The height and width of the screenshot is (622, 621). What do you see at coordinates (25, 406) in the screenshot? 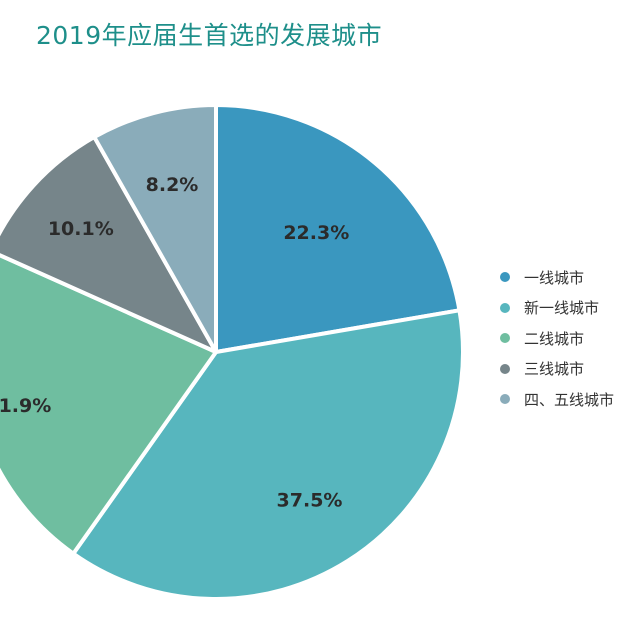
I see `slice-value-label: 21.9%` at bounding box center [25, 406].